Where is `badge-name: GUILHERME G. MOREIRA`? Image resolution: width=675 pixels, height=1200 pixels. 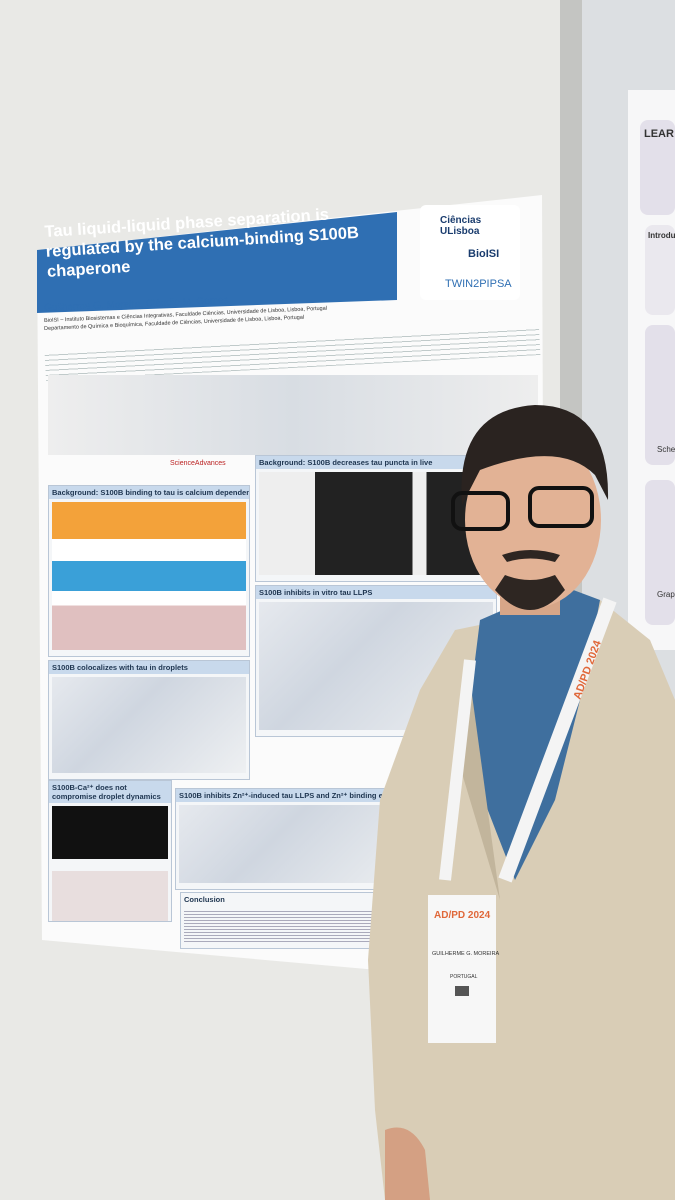 badge-name: GUILHERME G. MOREIRA is located at coordinates (466, 954).